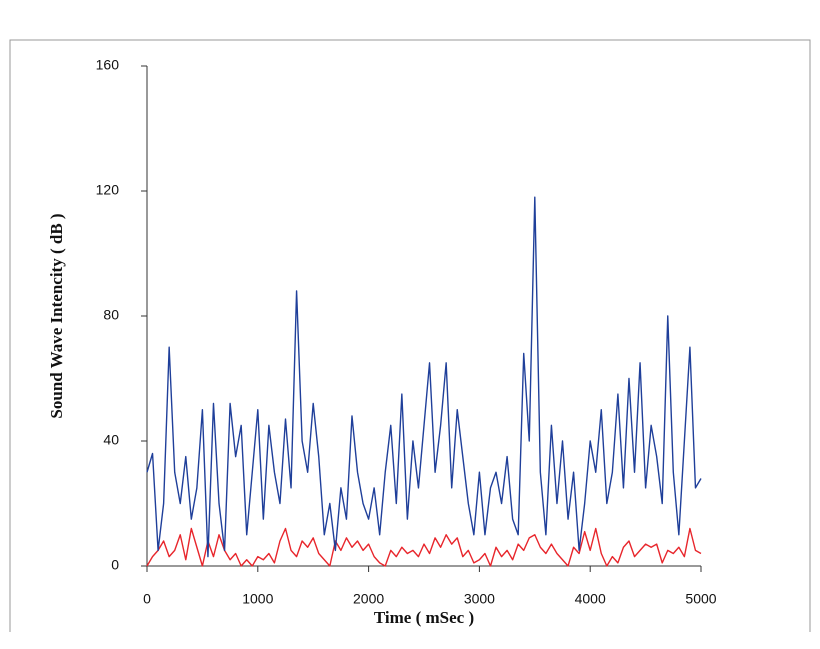 The width and height of the screenshot is (820, 649). What do you see at coordinates (115, 565) in the screenshot?
I see `y-tick-label: 0` at bounding box center [115, 565].